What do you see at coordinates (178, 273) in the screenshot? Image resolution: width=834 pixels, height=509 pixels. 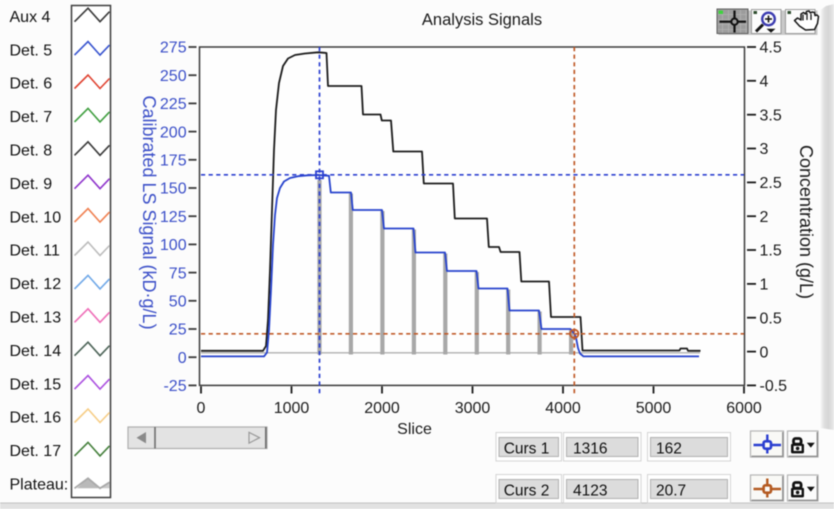 I see `svg-text: 75` at bounding box center [178, 273].